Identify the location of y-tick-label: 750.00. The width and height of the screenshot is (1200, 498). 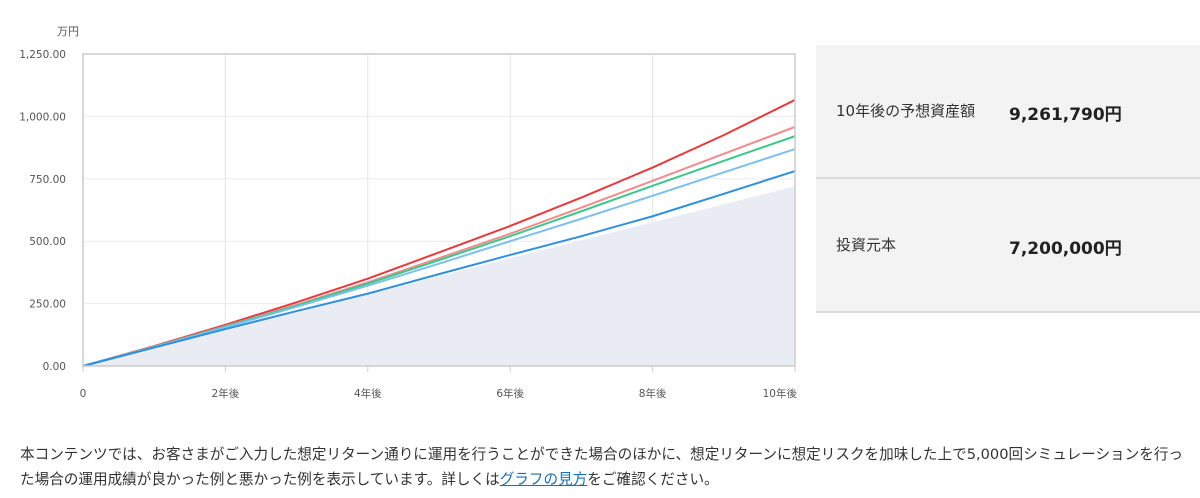
(47, 180).